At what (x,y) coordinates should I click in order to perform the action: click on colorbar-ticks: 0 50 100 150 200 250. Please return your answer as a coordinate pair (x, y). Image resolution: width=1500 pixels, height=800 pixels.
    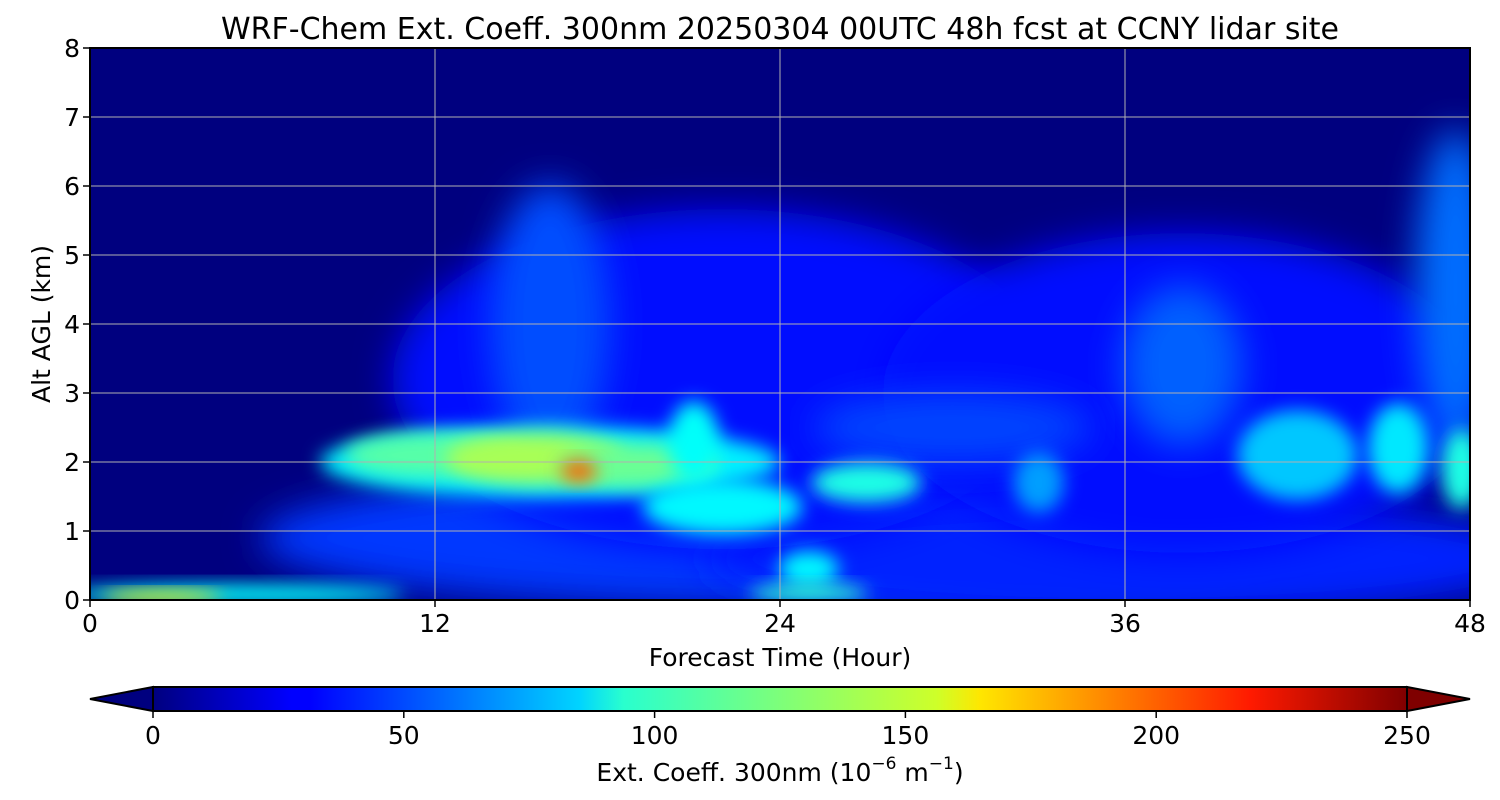
    Looking at the image, I should click on (788, 730).